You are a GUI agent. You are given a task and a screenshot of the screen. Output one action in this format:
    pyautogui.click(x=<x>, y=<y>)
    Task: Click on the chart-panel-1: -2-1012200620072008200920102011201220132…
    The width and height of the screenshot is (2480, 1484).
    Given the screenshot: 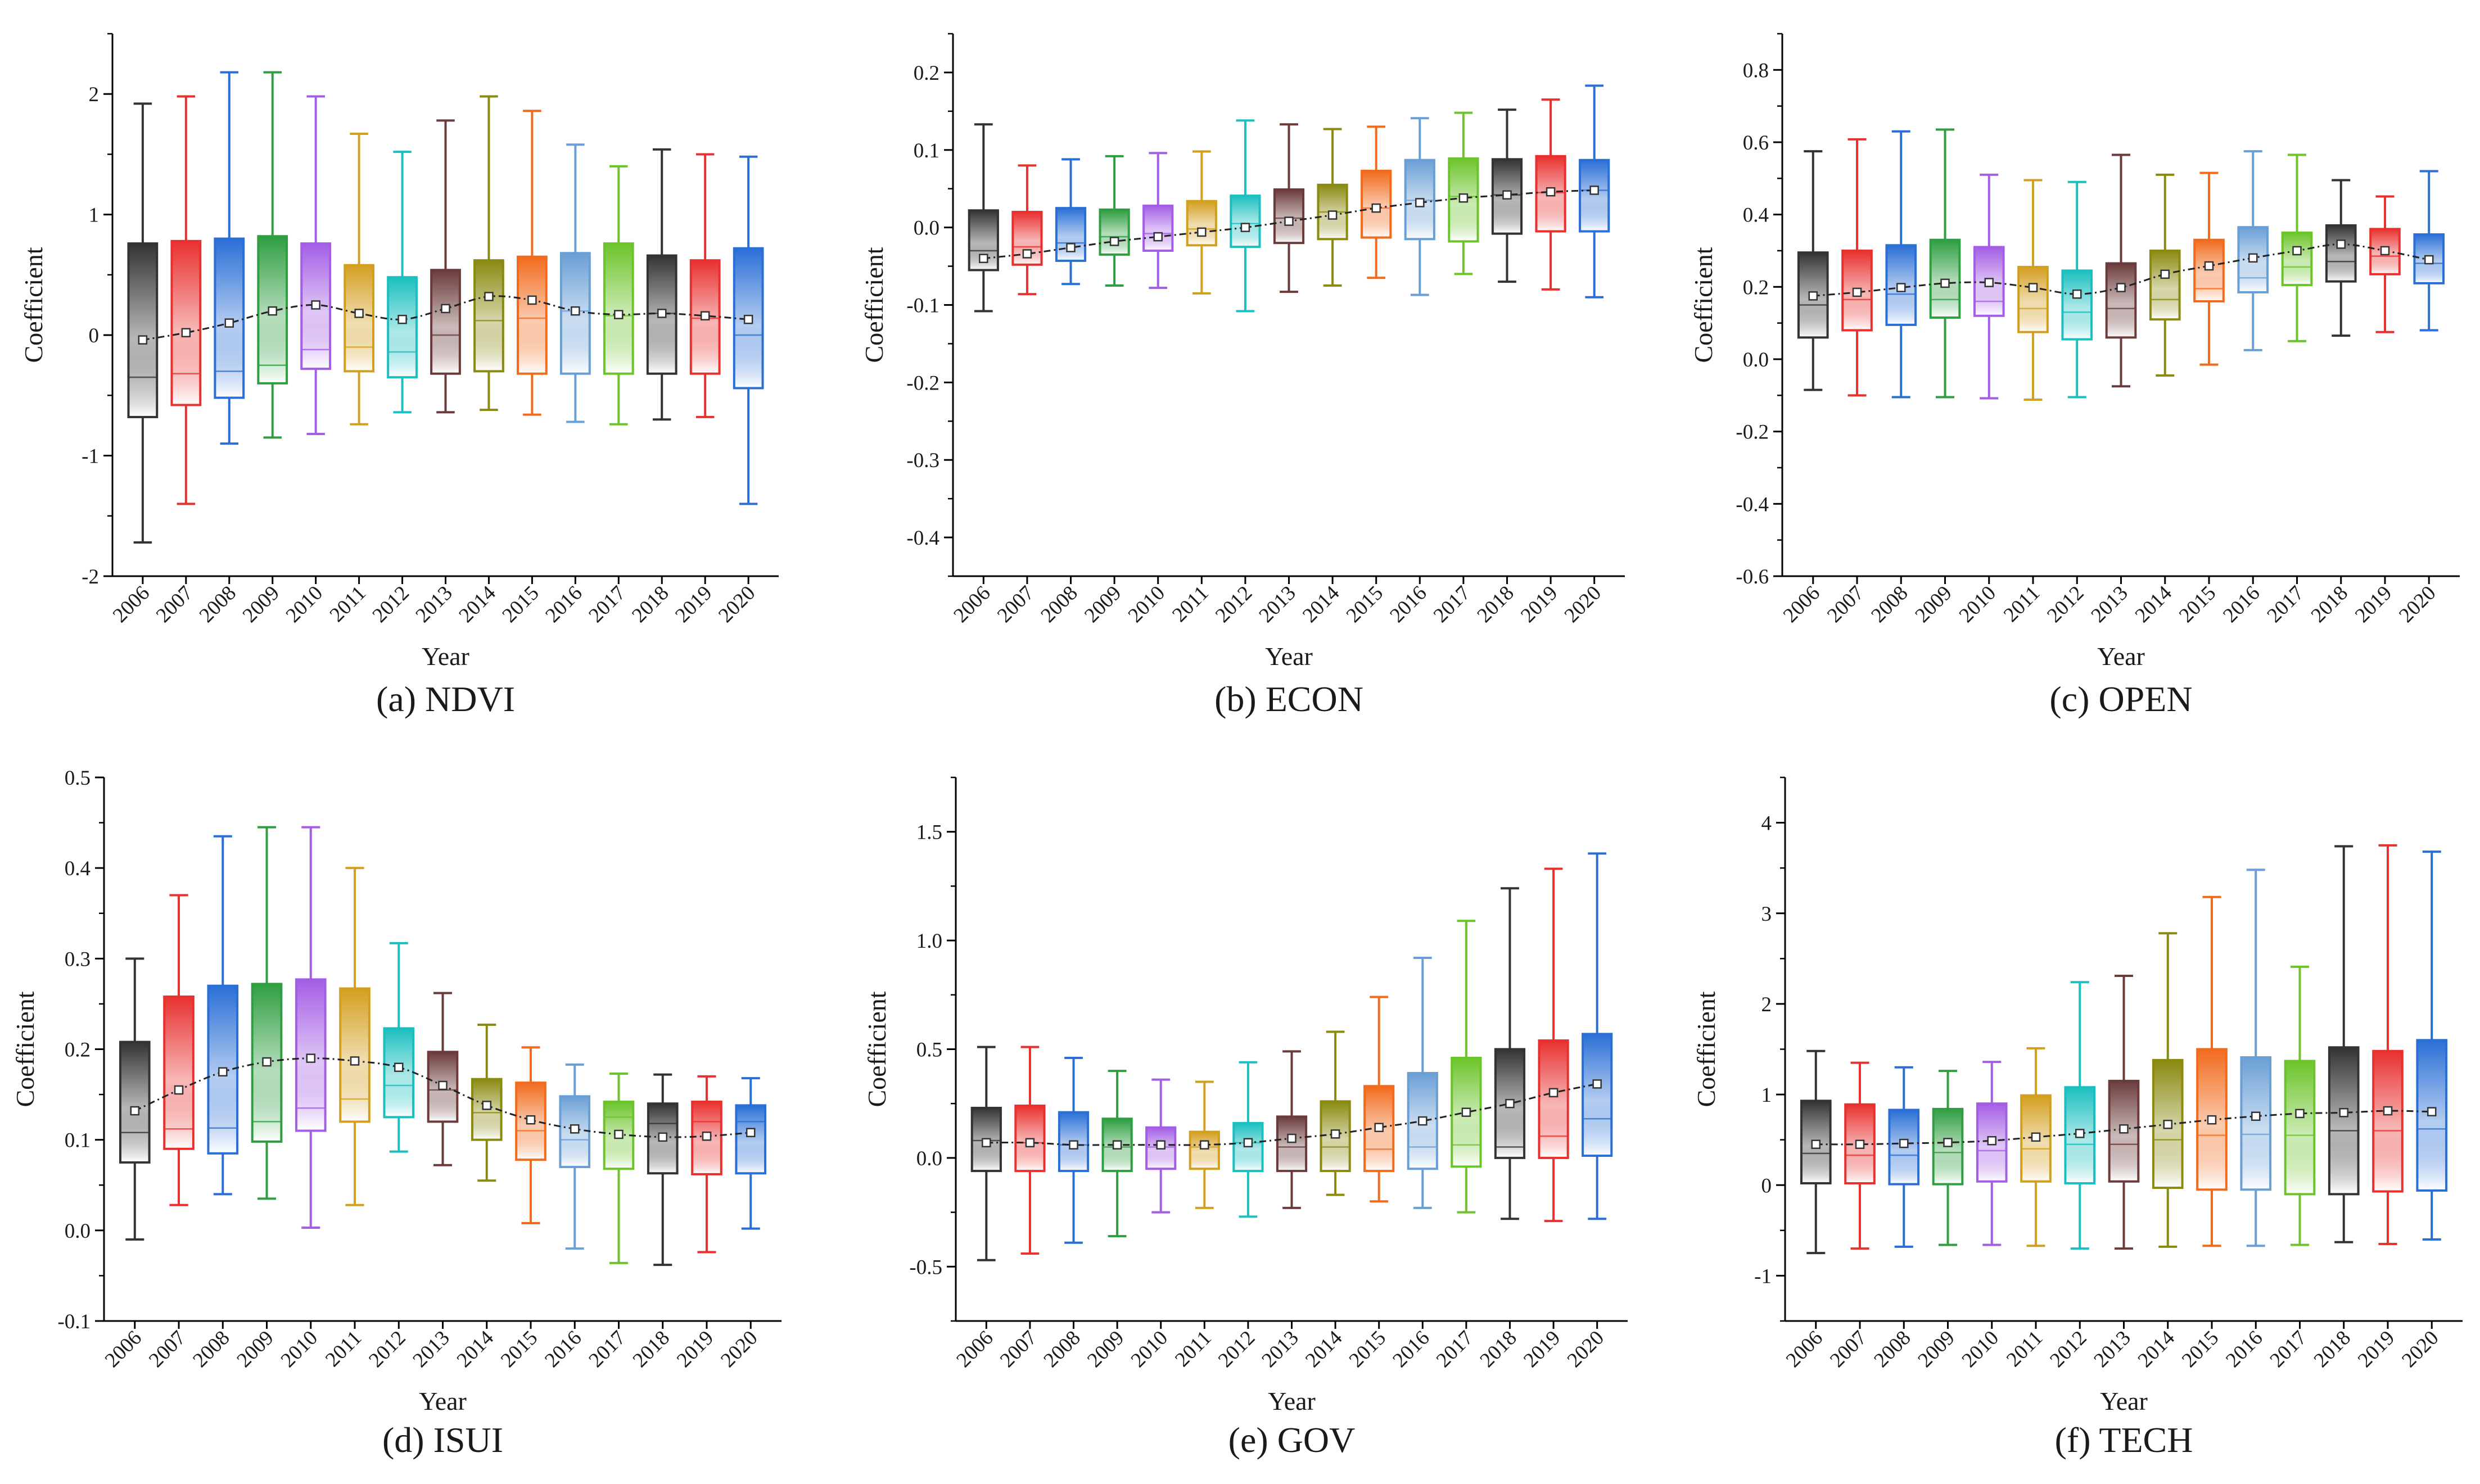 What is the action you would take?
    pyautogui.click(x=399, y=376)
    